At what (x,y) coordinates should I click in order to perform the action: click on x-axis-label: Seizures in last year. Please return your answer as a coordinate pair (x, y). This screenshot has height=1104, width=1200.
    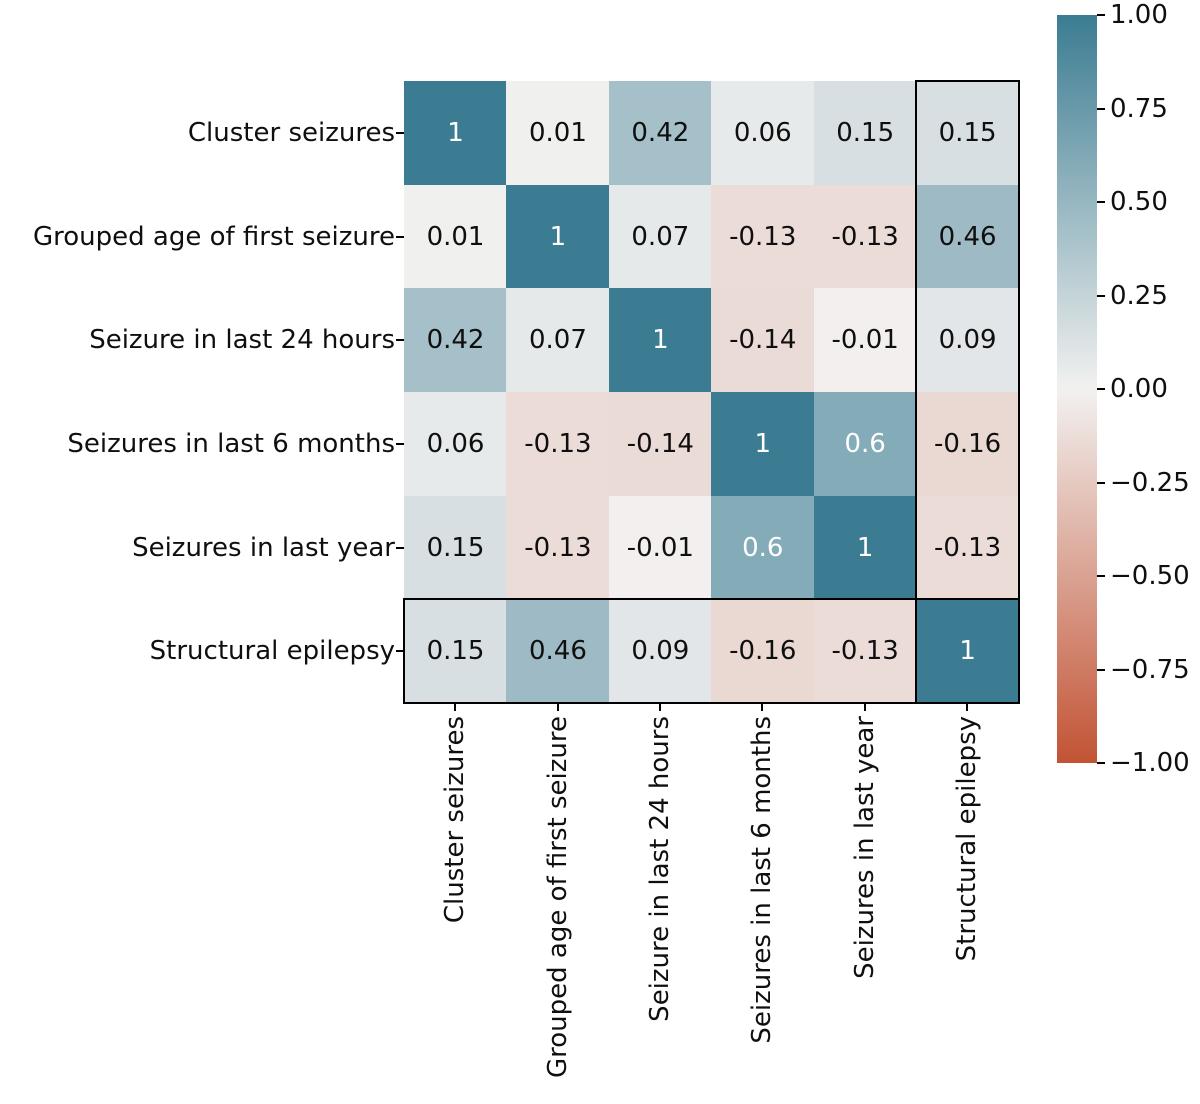
    Looking at the image, I should click on (864, 847).